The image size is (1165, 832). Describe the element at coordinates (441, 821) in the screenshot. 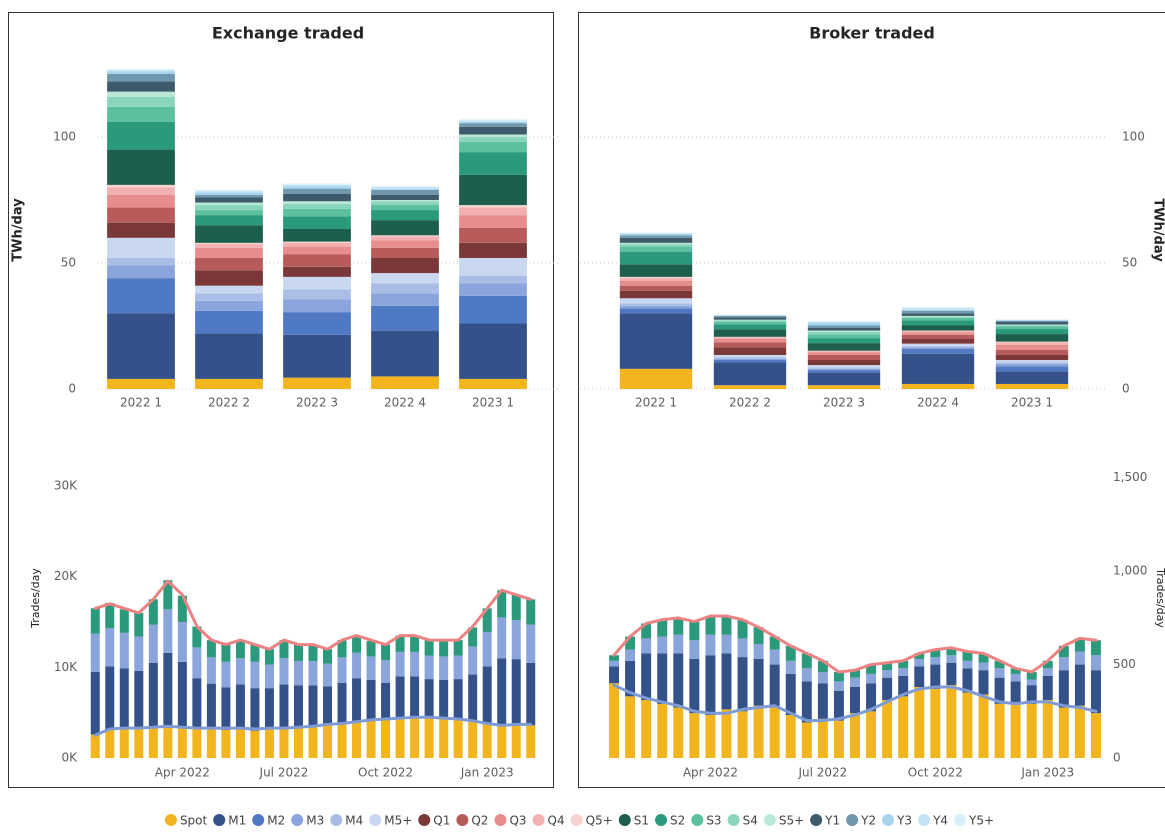

I see `legend-label: Q1` at that location.